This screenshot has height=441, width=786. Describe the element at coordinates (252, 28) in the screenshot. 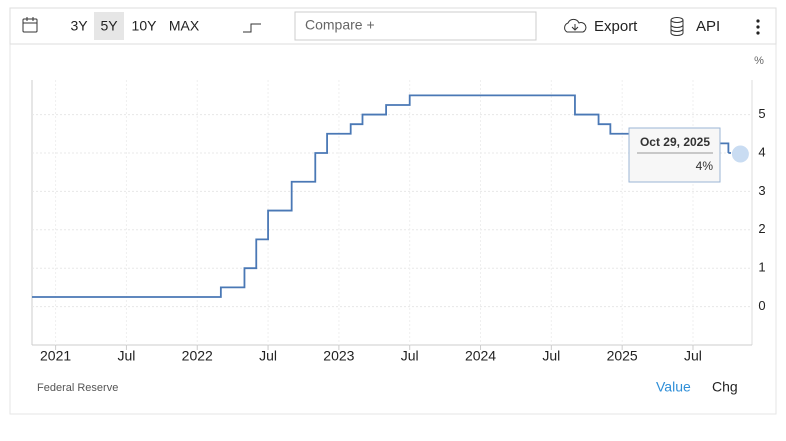

I see `step-icon` at that location.